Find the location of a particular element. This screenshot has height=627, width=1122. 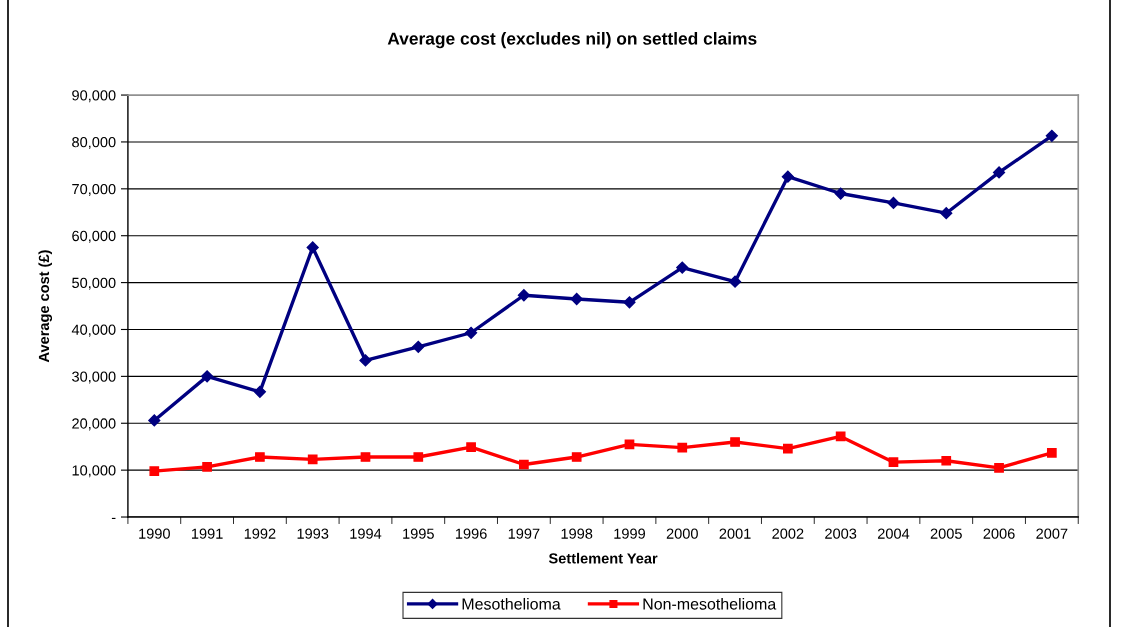

x-tick-label: 2001 is located at coordinates (735, 533).